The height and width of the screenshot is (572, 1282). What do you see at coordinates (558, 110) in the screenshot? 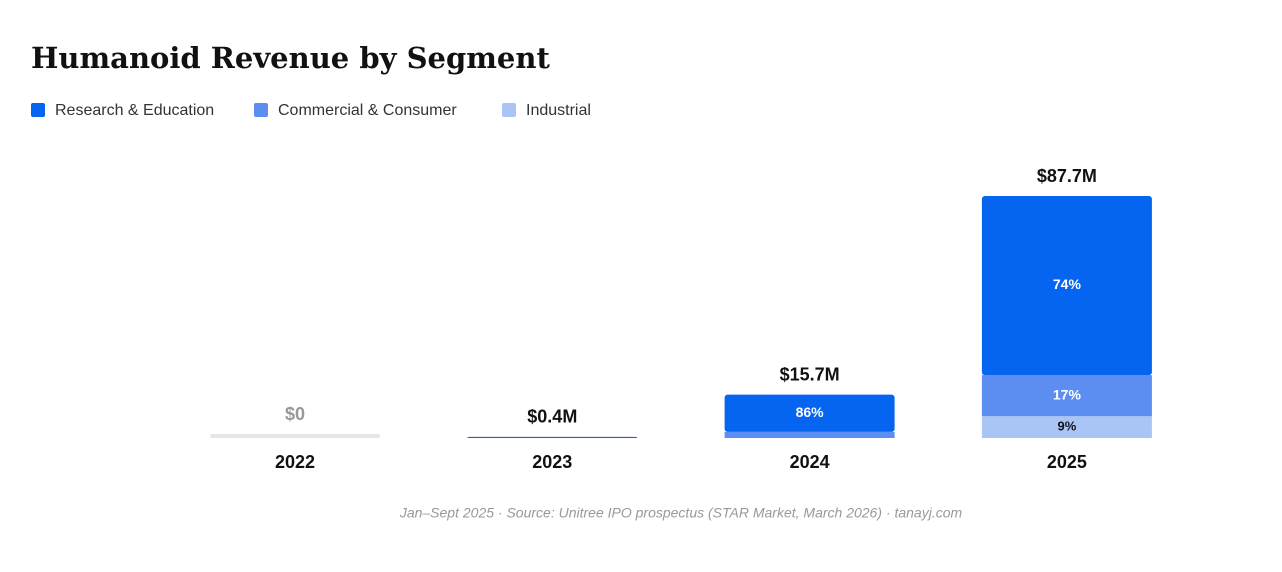
I see `legend-label: Industrial` at bounding box center [558, 110].